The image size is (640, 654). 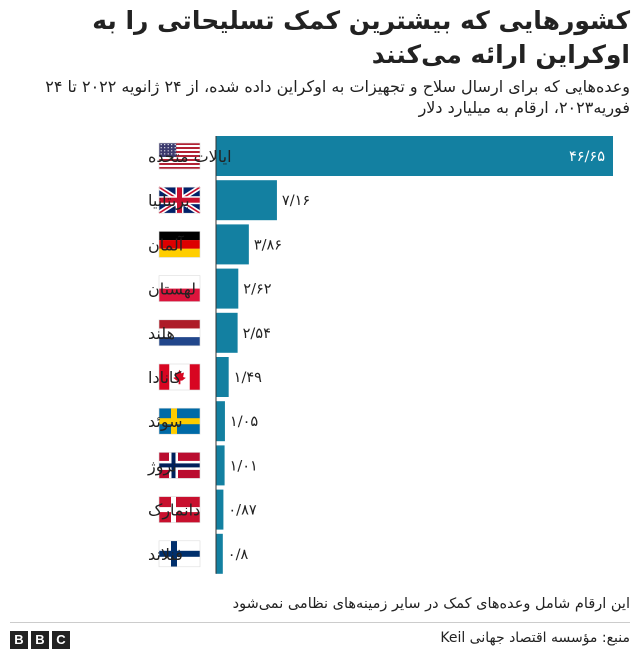 What do you see at coordinates (248, 378) in the screenshot?
I see `data-label: ۱/۴۹` at bounding box center [248, 378].